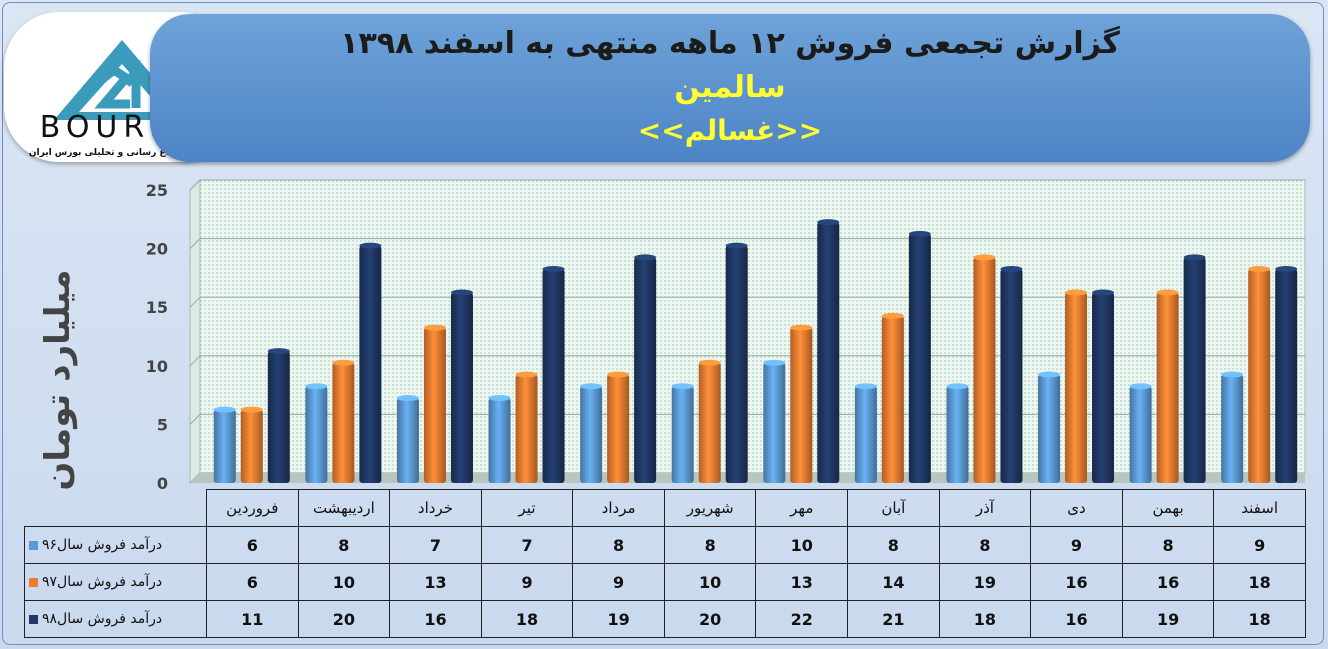  I want to click on ticker-symbol: <<غسالم>>, so click(730, 130).